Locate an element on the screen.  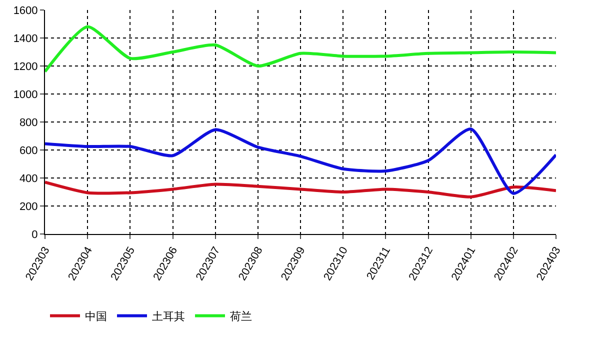
y-tick-label: 1200 is located at coordinates (25, 66).